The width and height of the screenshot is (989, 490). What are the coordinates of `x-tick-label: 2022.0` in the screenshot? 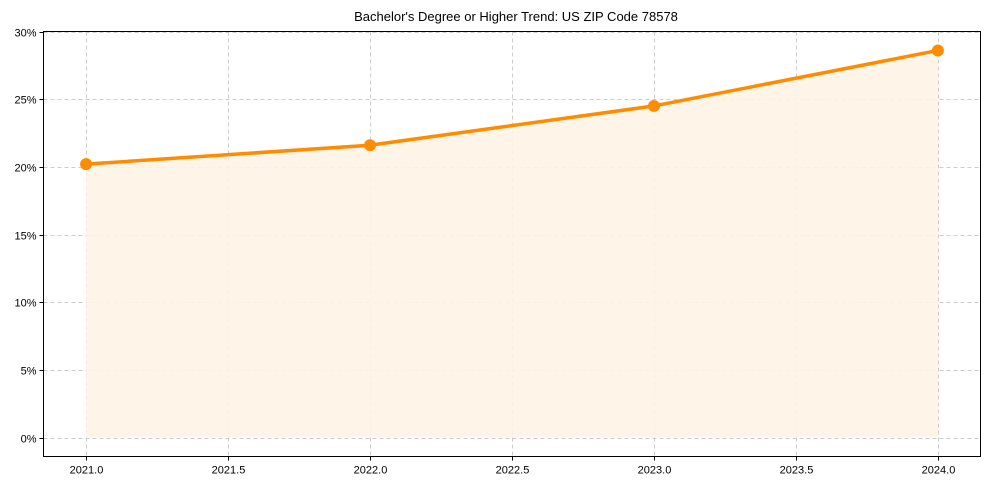 It's located at (371, 471).